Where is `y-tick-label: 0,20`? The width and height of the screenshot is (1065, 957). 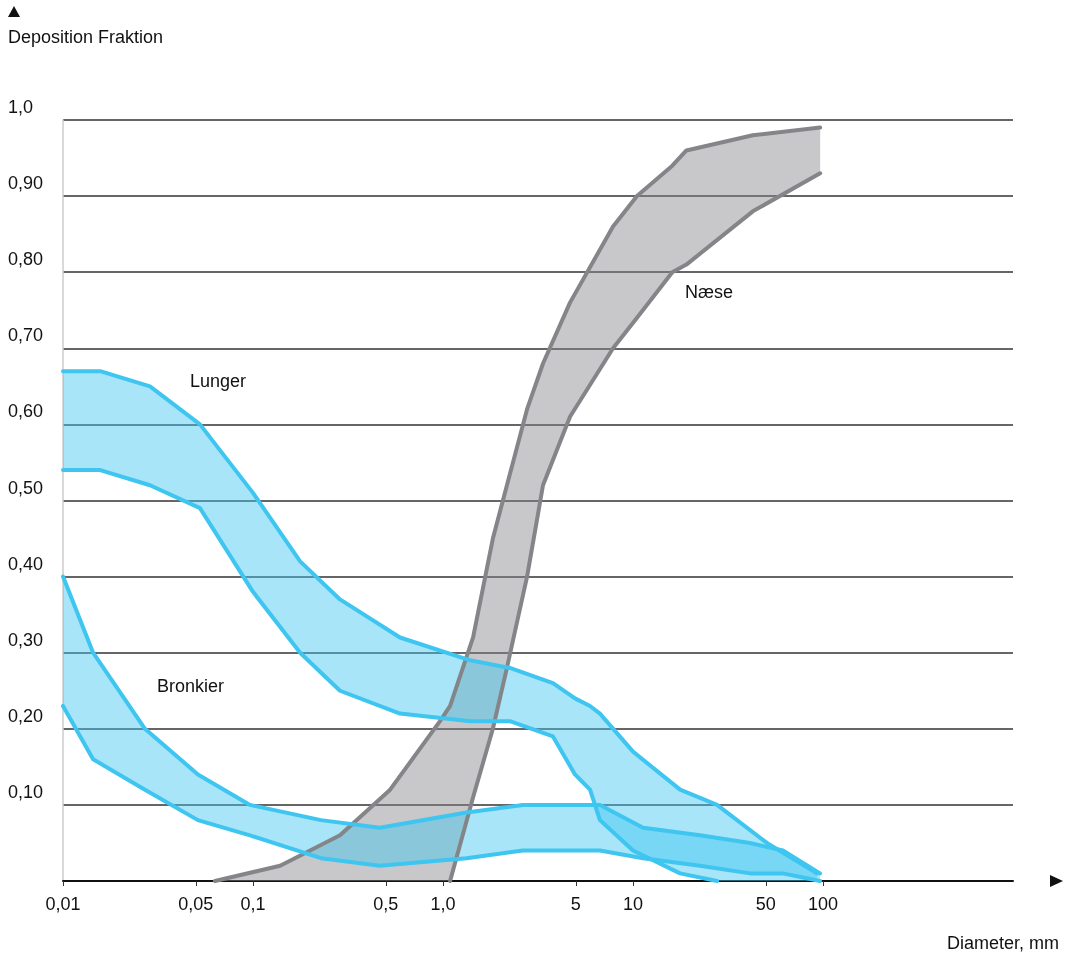
y-tick-label: 0,20 is located at coordinates (26, 715).